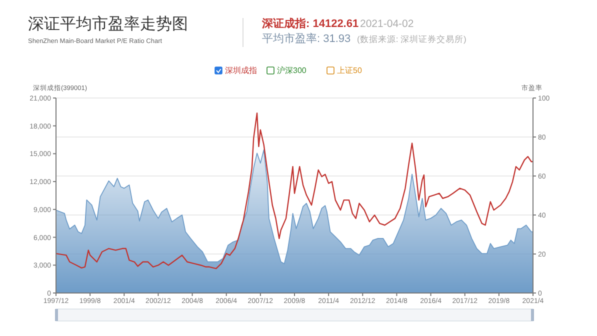 The image size is (597, 336). I want to click on text: 2021-04-02, so click(387, 24).